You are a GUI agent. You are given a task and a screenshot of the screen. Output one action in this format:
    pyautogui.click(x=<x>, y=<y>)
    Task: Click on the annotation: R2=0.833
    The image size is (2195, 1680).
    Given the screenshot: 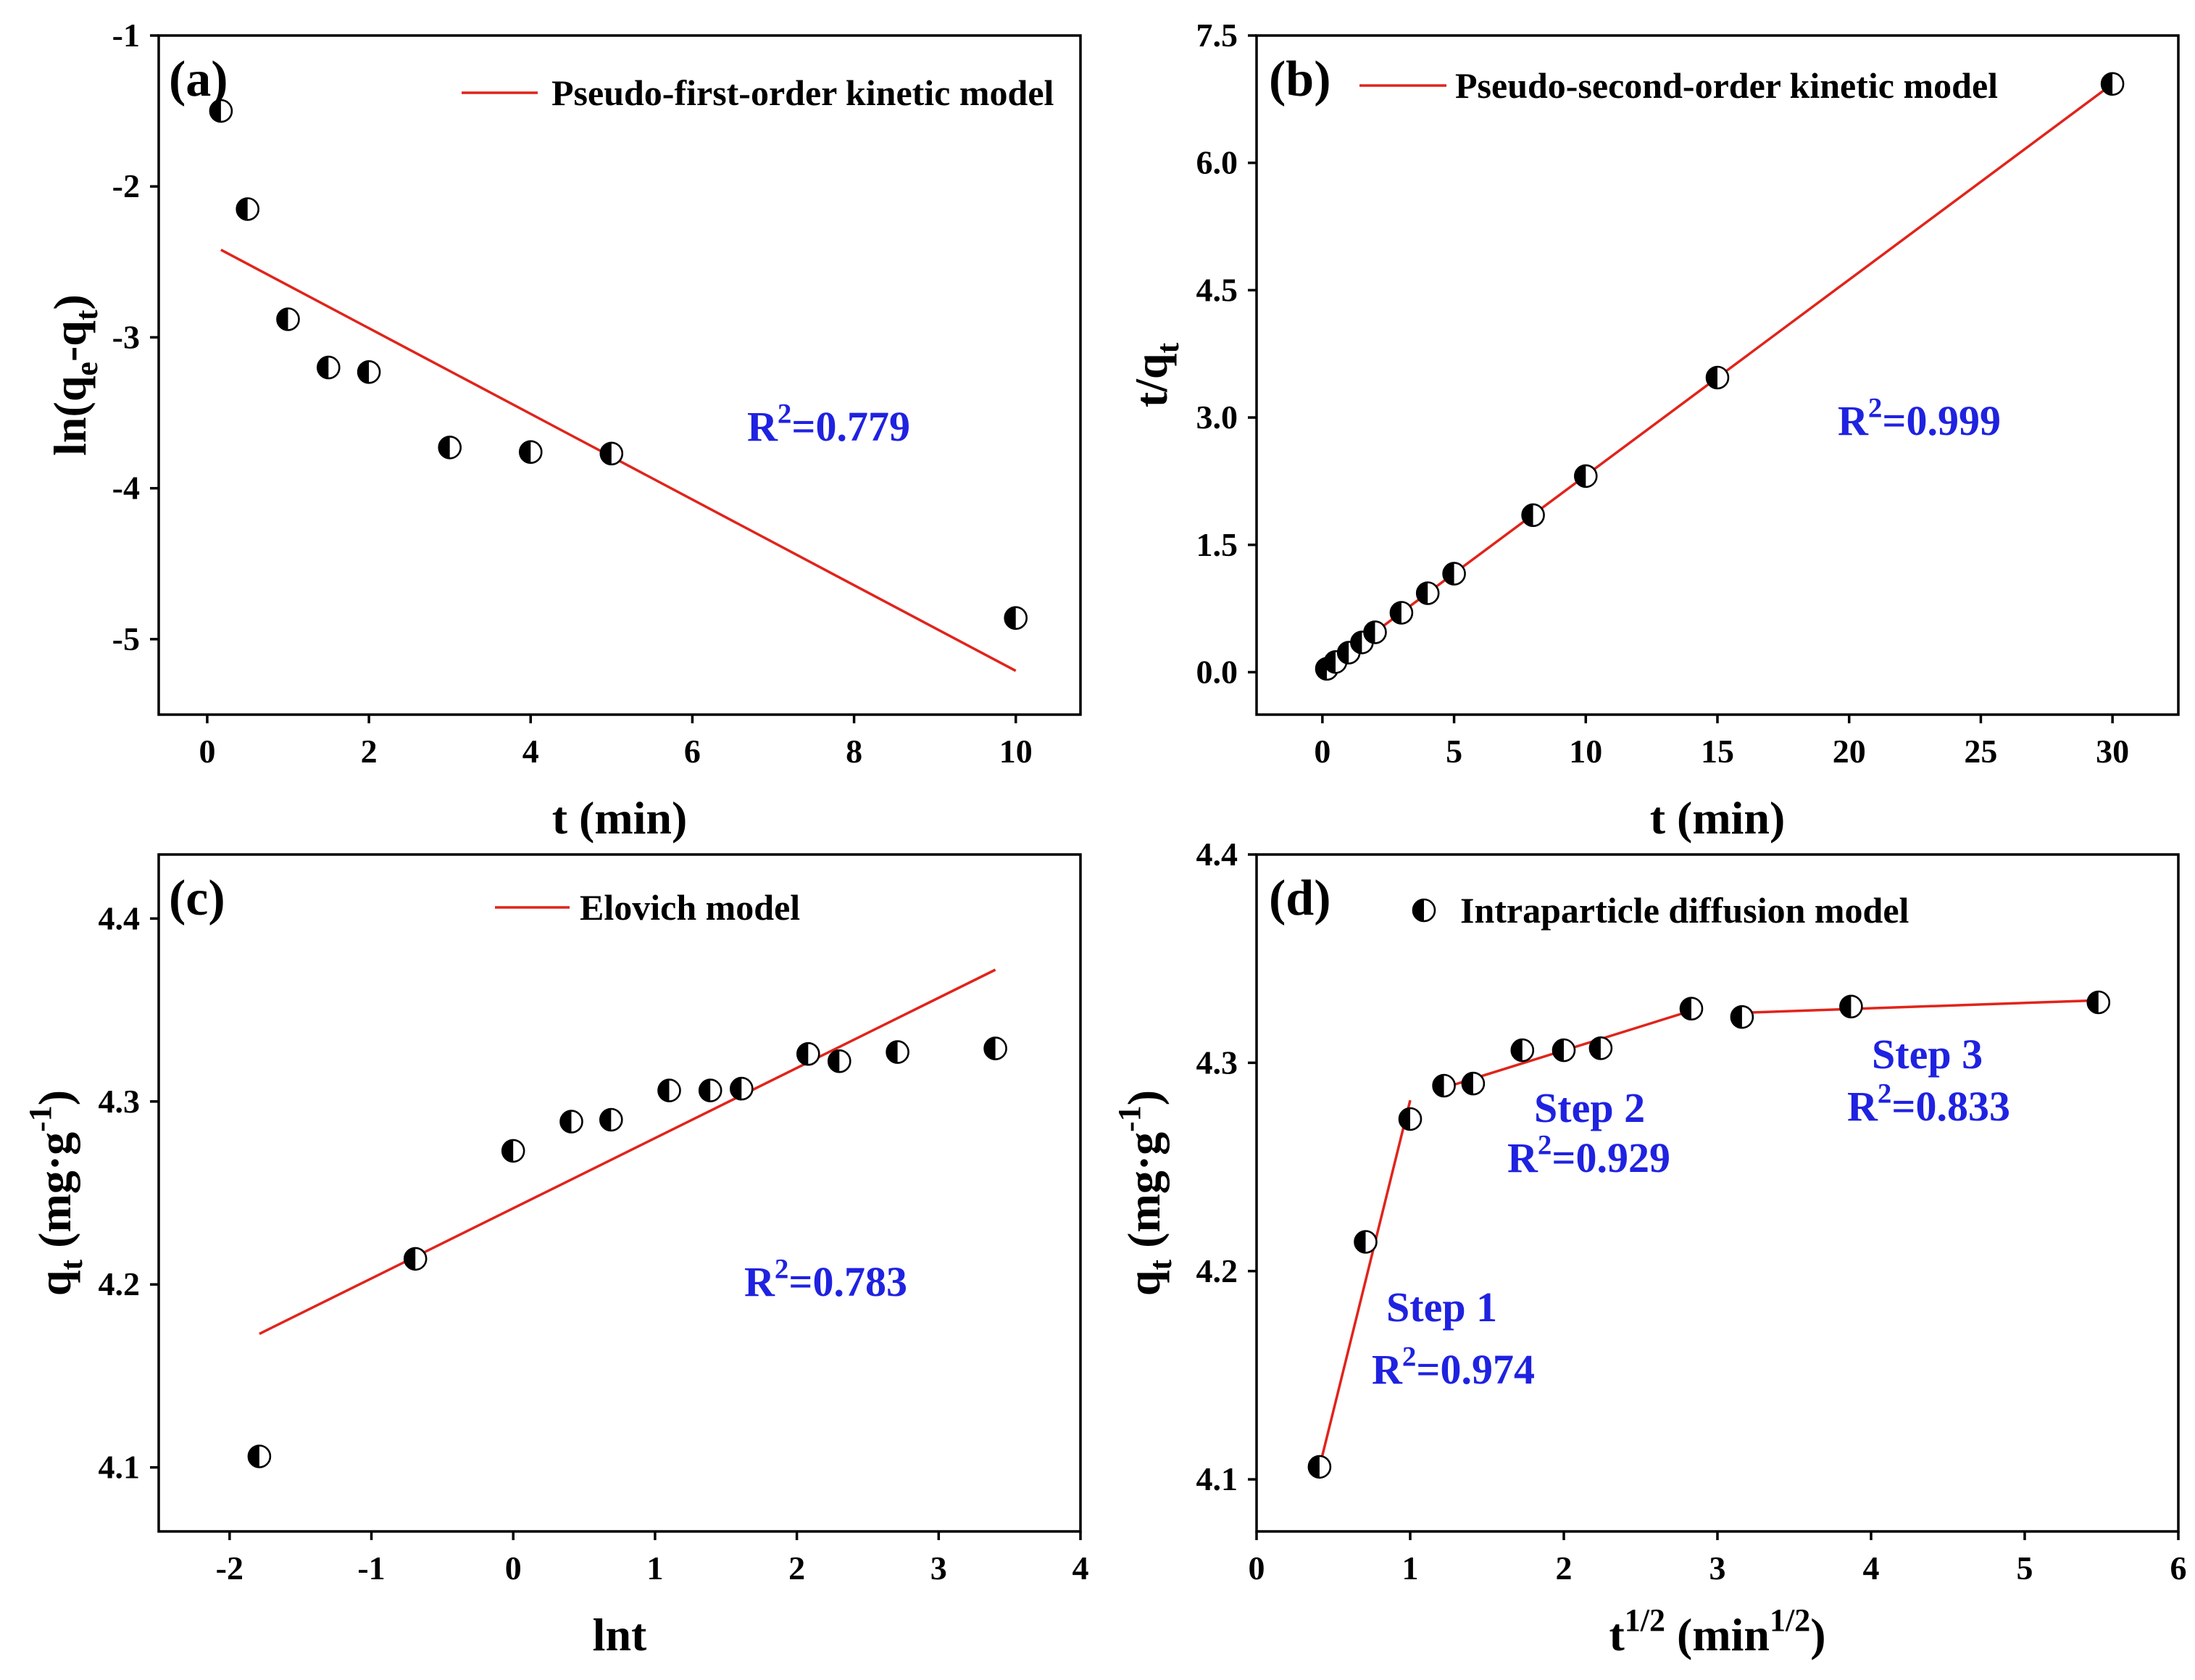 What is the action you would take?
    pyautogui.click(x=1929, y=1104)
    